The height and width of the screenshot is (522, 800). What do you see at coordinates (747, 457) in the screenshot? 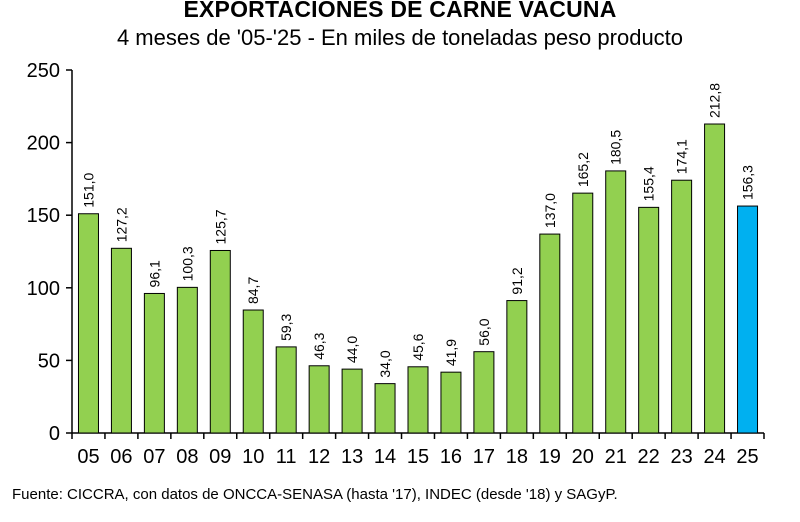
I see `x-tick-label: 25` at bounding box center [747, 457].